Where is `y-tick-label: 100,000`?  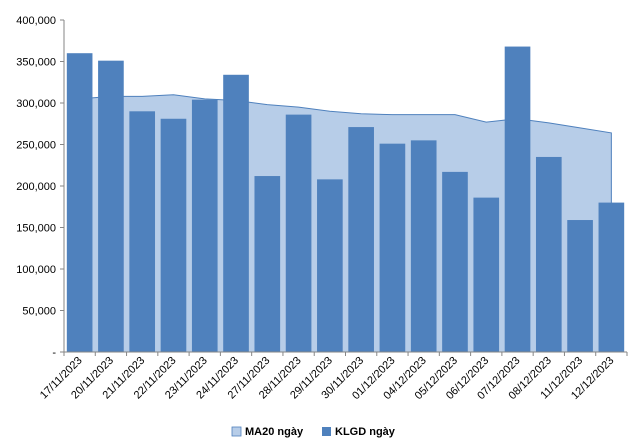
y-tick-label: 100,000 is located at coordinates (36, 270).